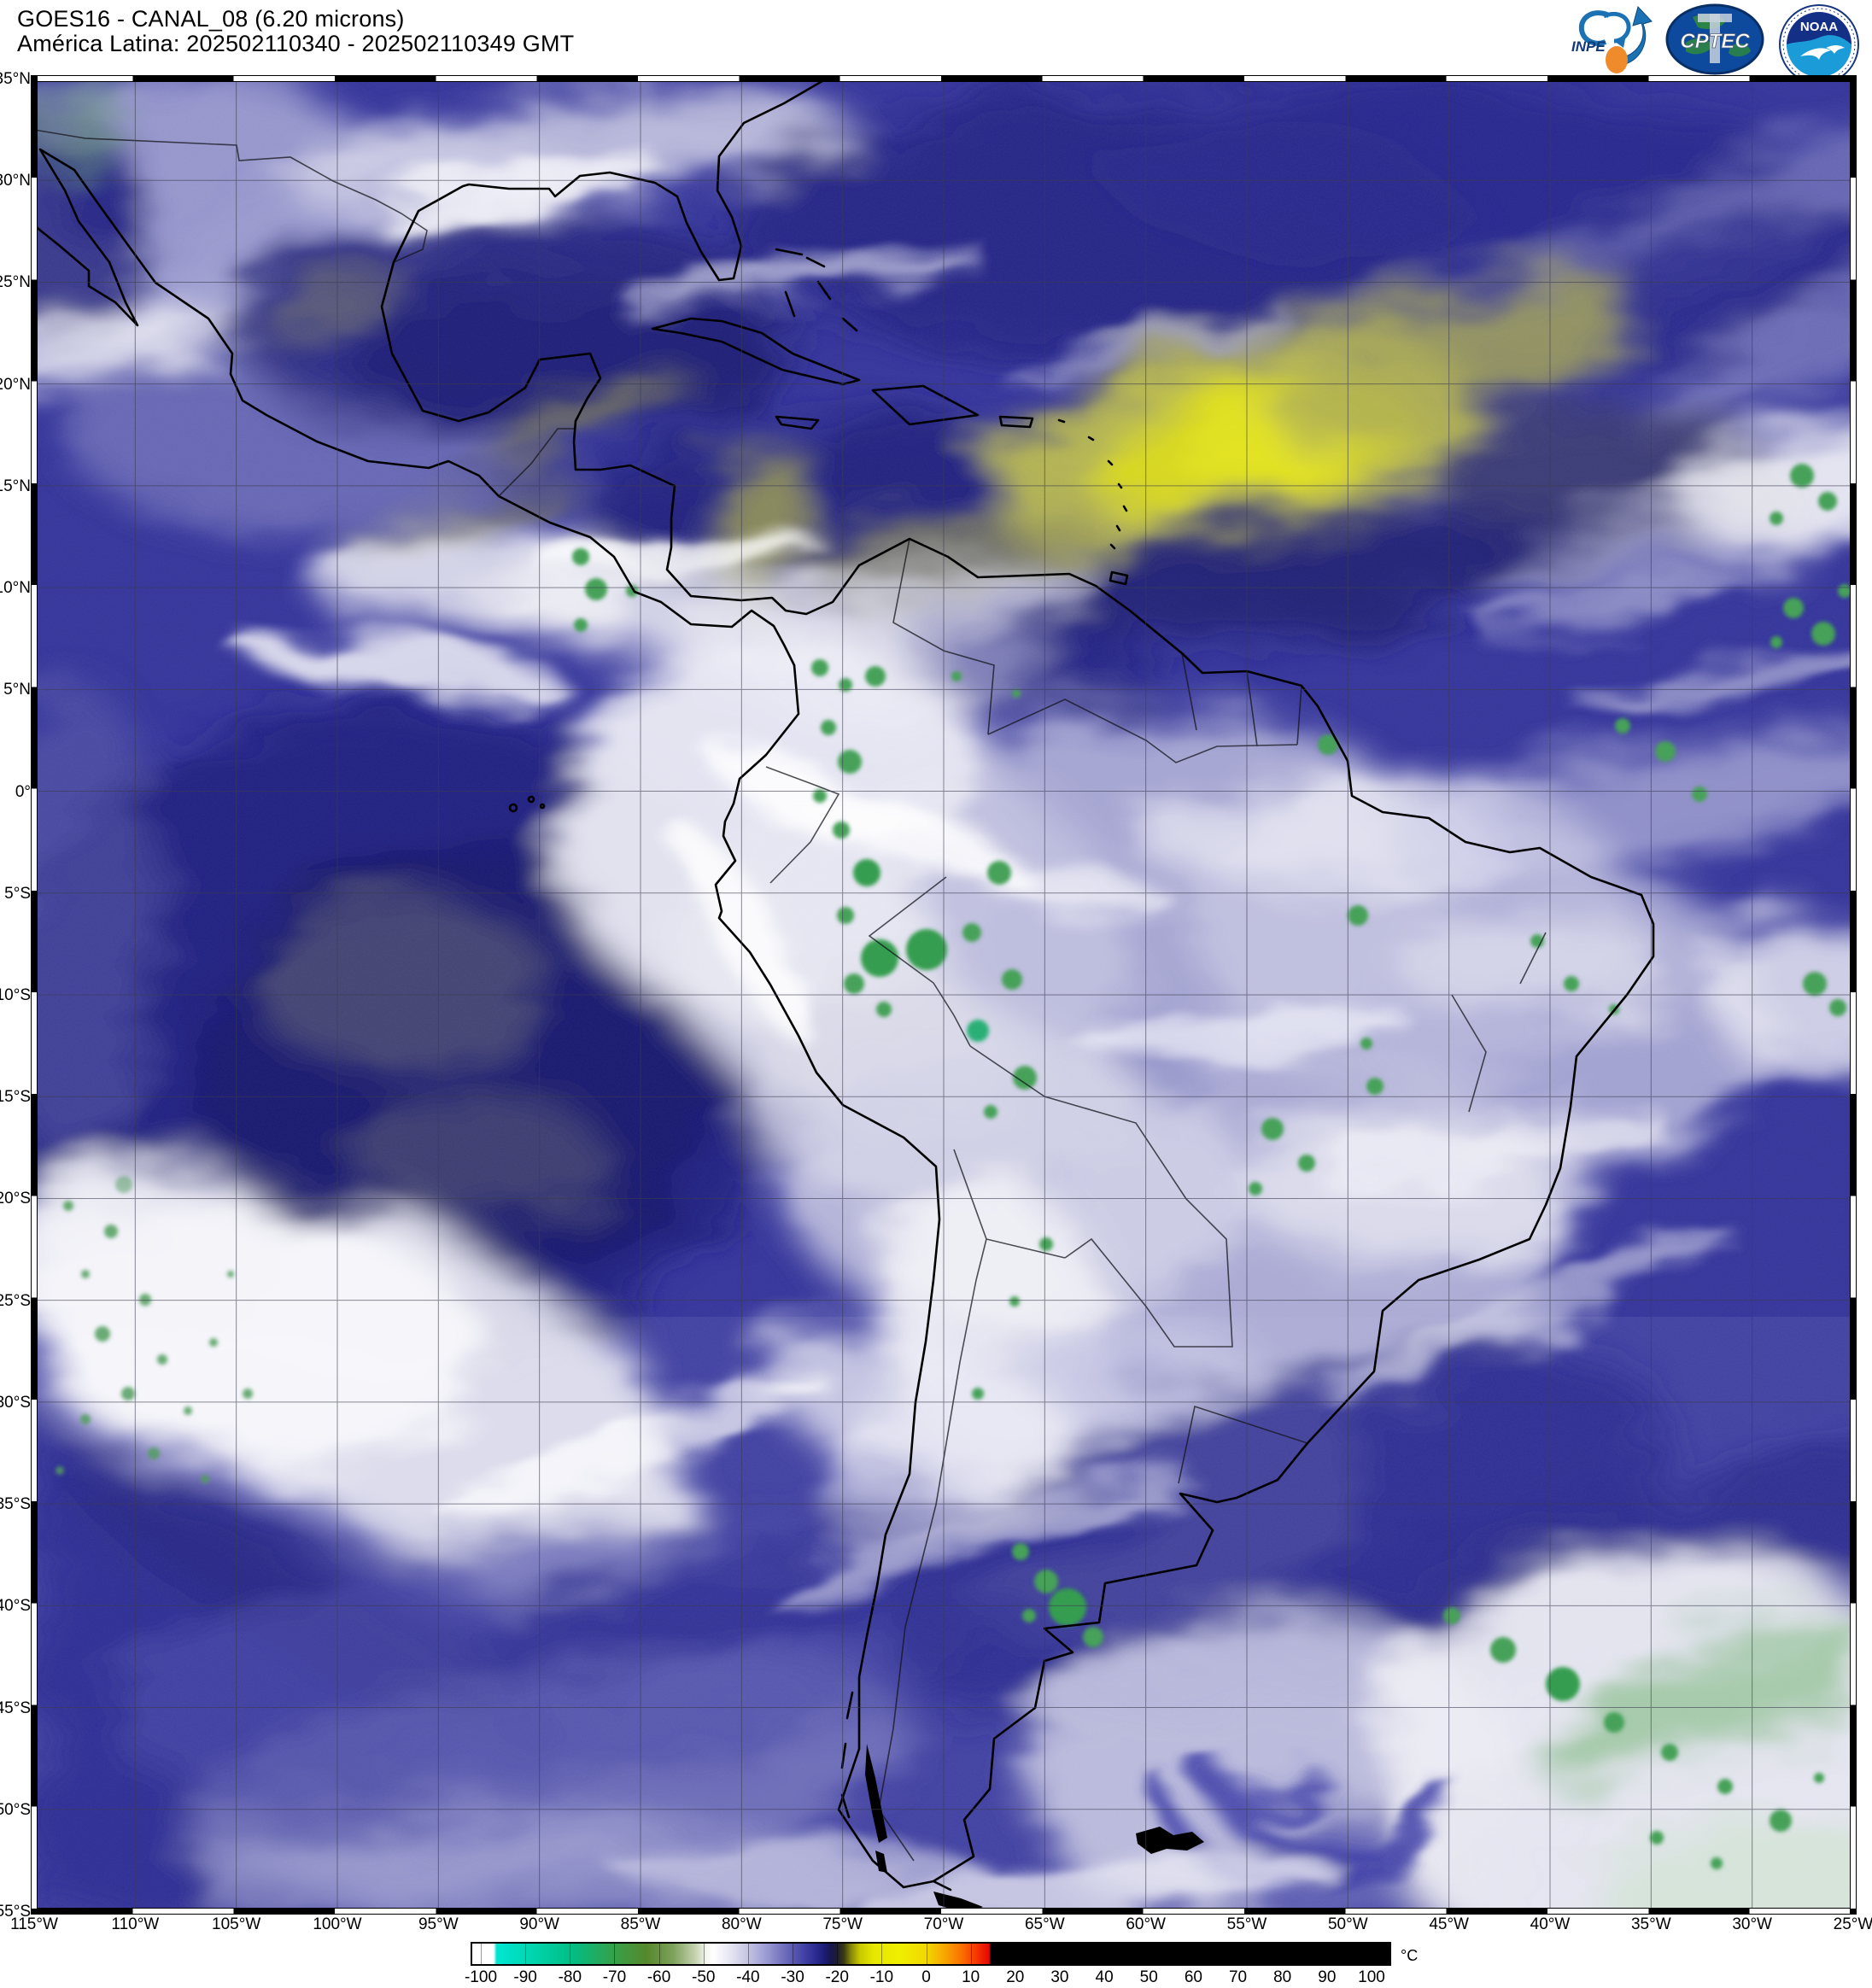 Image resolution: width=1872 pixels, height=1988 pixels. I want to click on colorbar-tick-label: -10, so click(881, 1977).